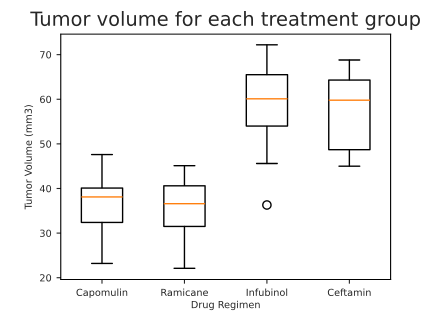 Image resolution: width=434 pixels, height=325 pixels. Describe the element at coordinates (102, 293) in the screenshot. I see `x-tick-label: Capomulin` at that location.